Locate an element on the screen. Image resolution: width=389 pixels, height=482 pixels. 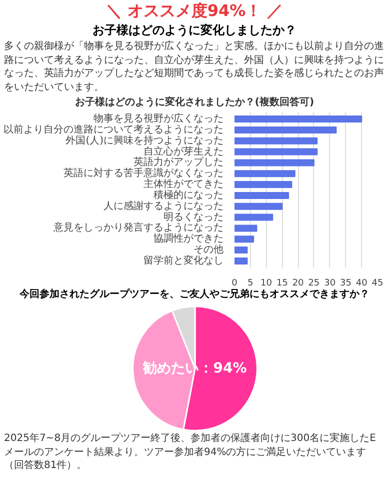
x-tick-label: 35 is located at coordinates (346, 283).